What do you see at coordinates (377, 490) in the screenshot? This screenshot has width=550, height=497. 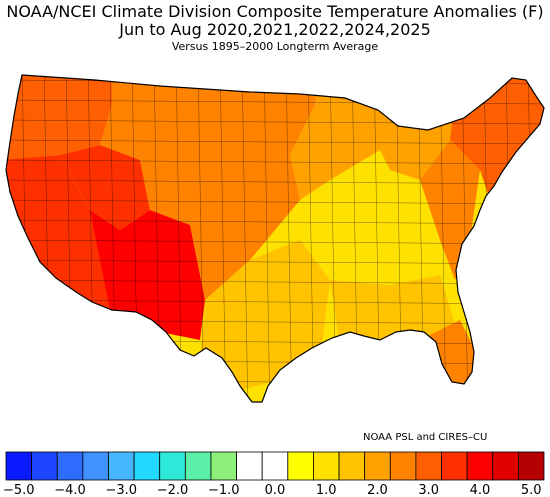 I see `legend-tick-label: 2.0` at bounding box center [377, 490].